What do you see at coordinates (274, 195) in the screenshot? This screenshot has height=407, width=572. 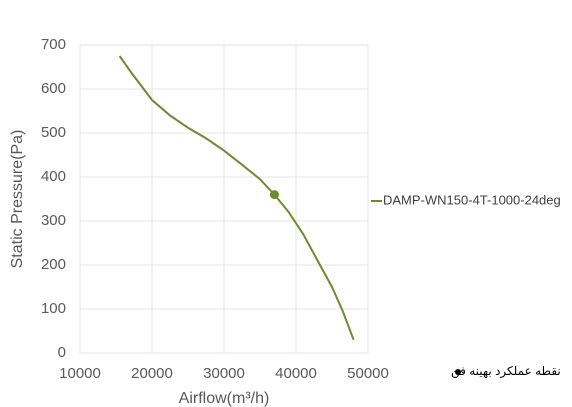 I see `operating-point` at bounding box center [274, 195].